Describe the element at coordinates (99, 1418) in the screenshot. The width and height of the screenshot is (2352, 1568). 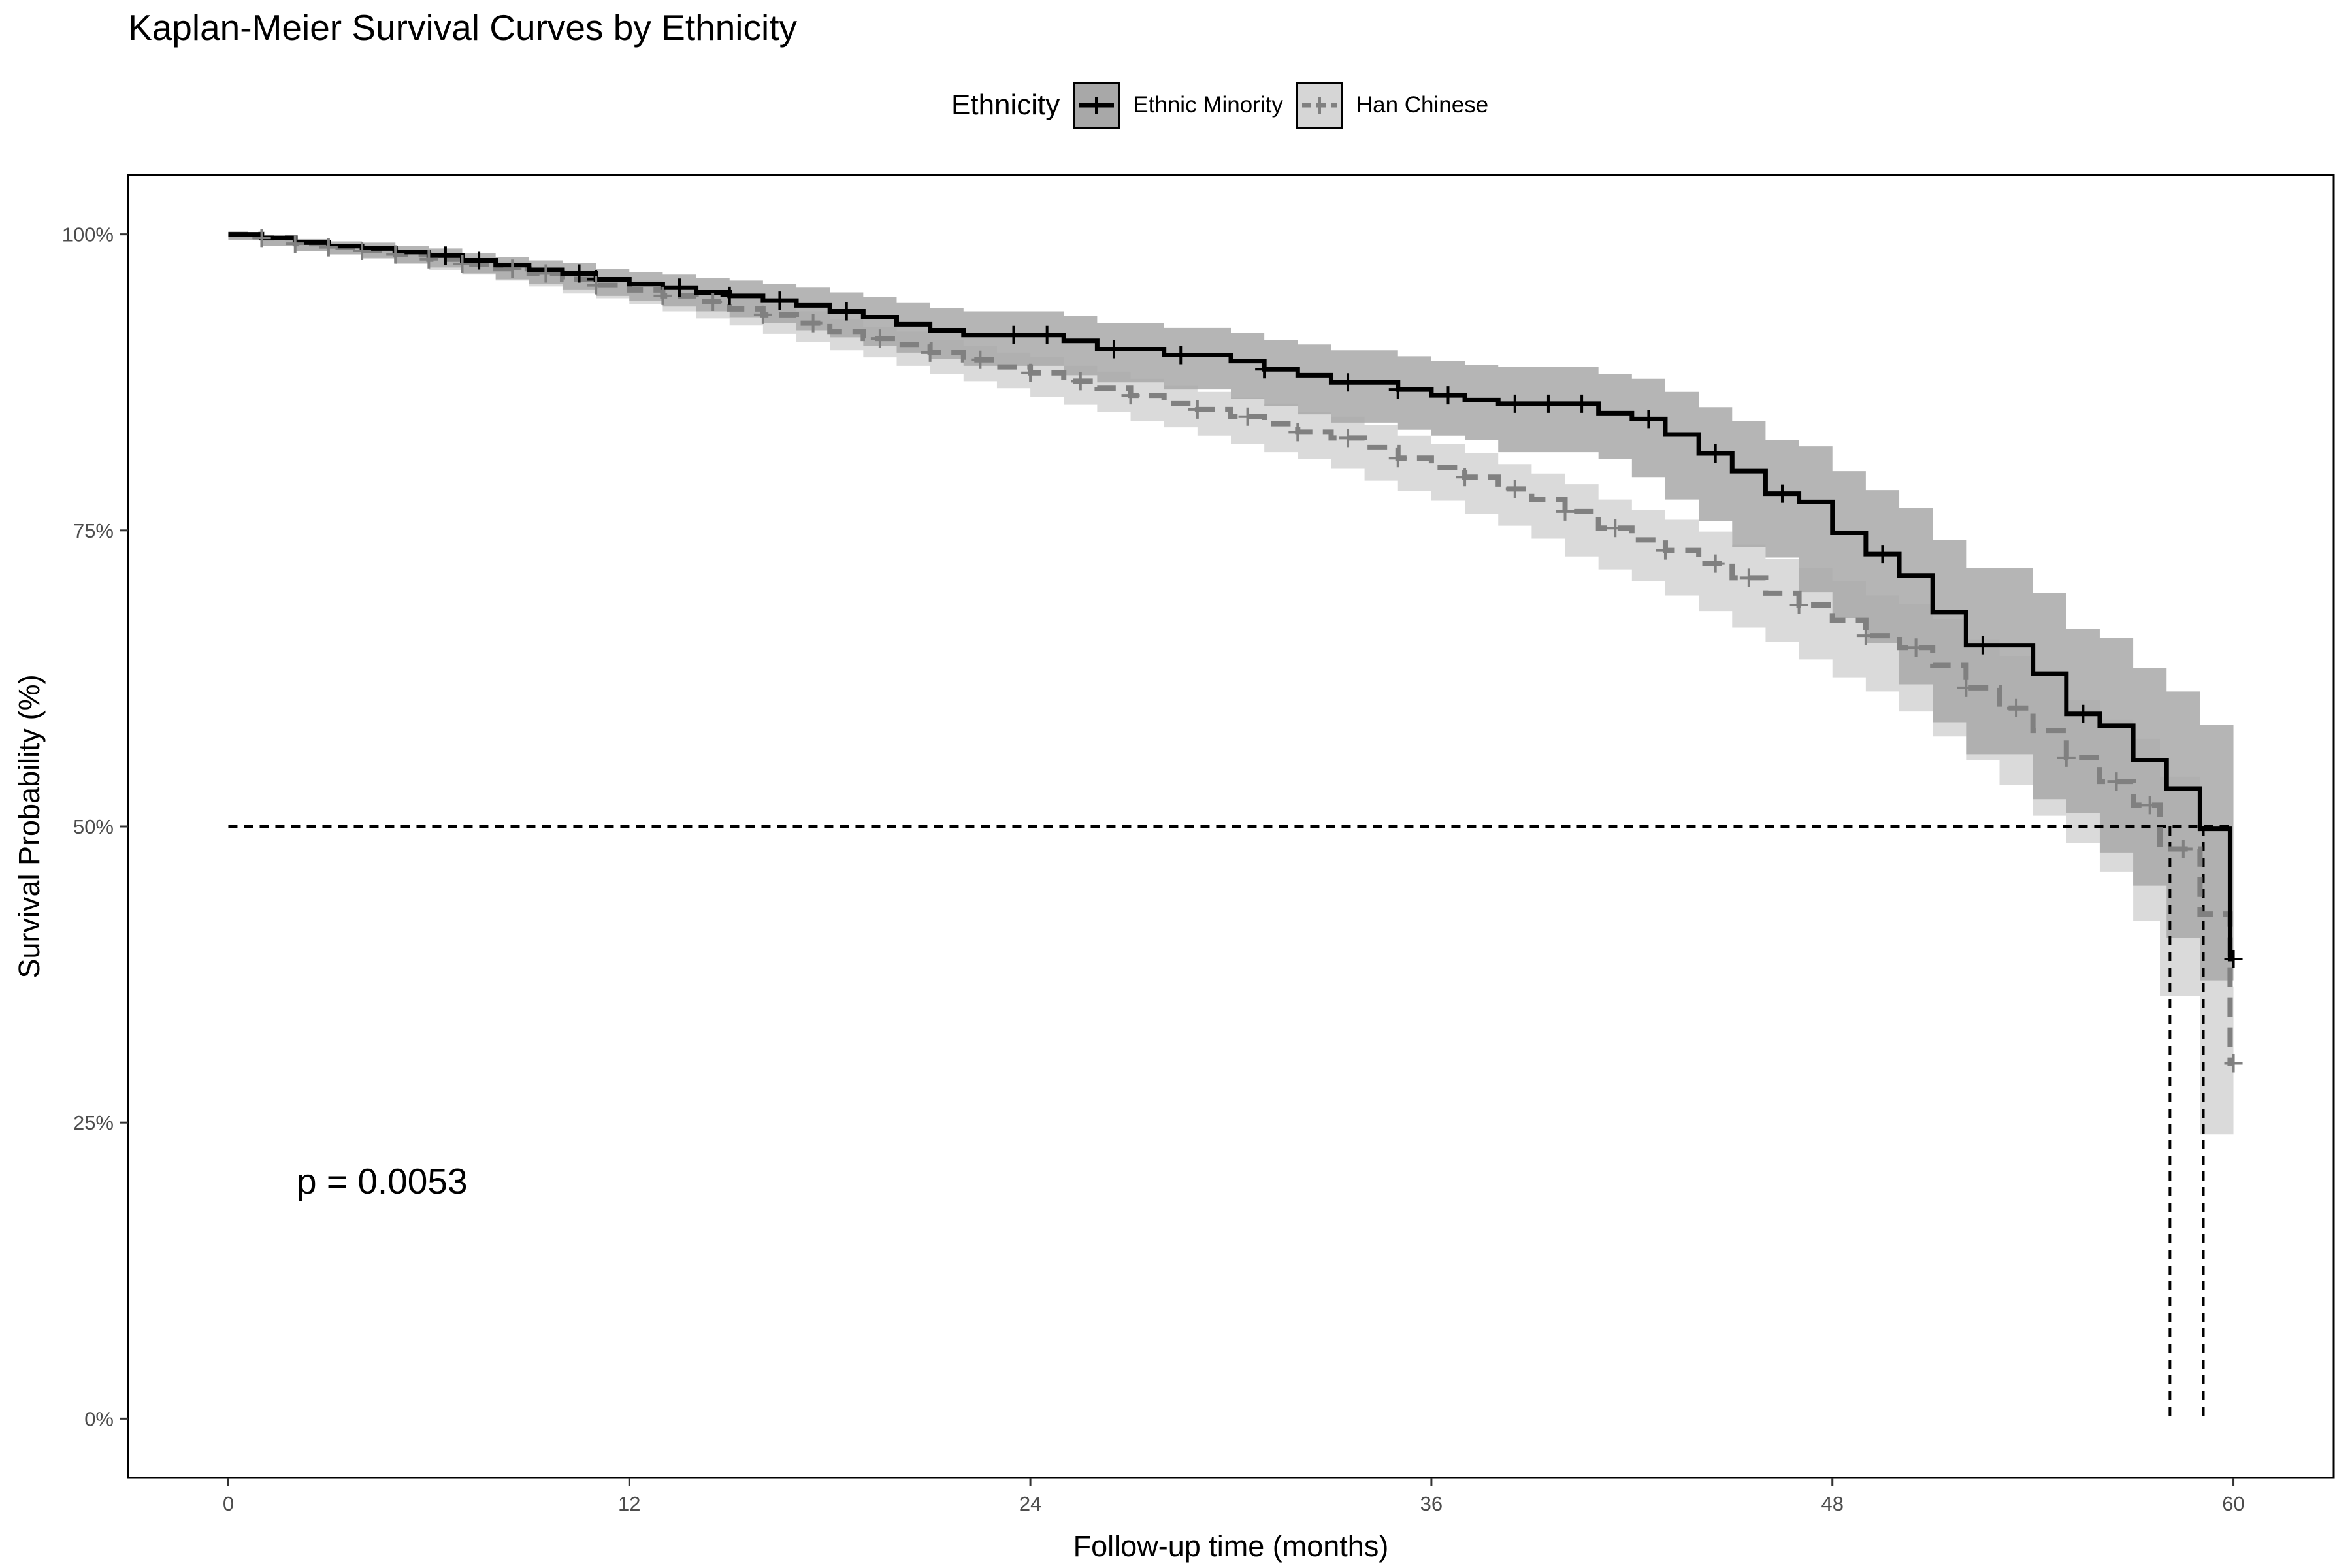
I see `y-tick-label: 0%` at that location.